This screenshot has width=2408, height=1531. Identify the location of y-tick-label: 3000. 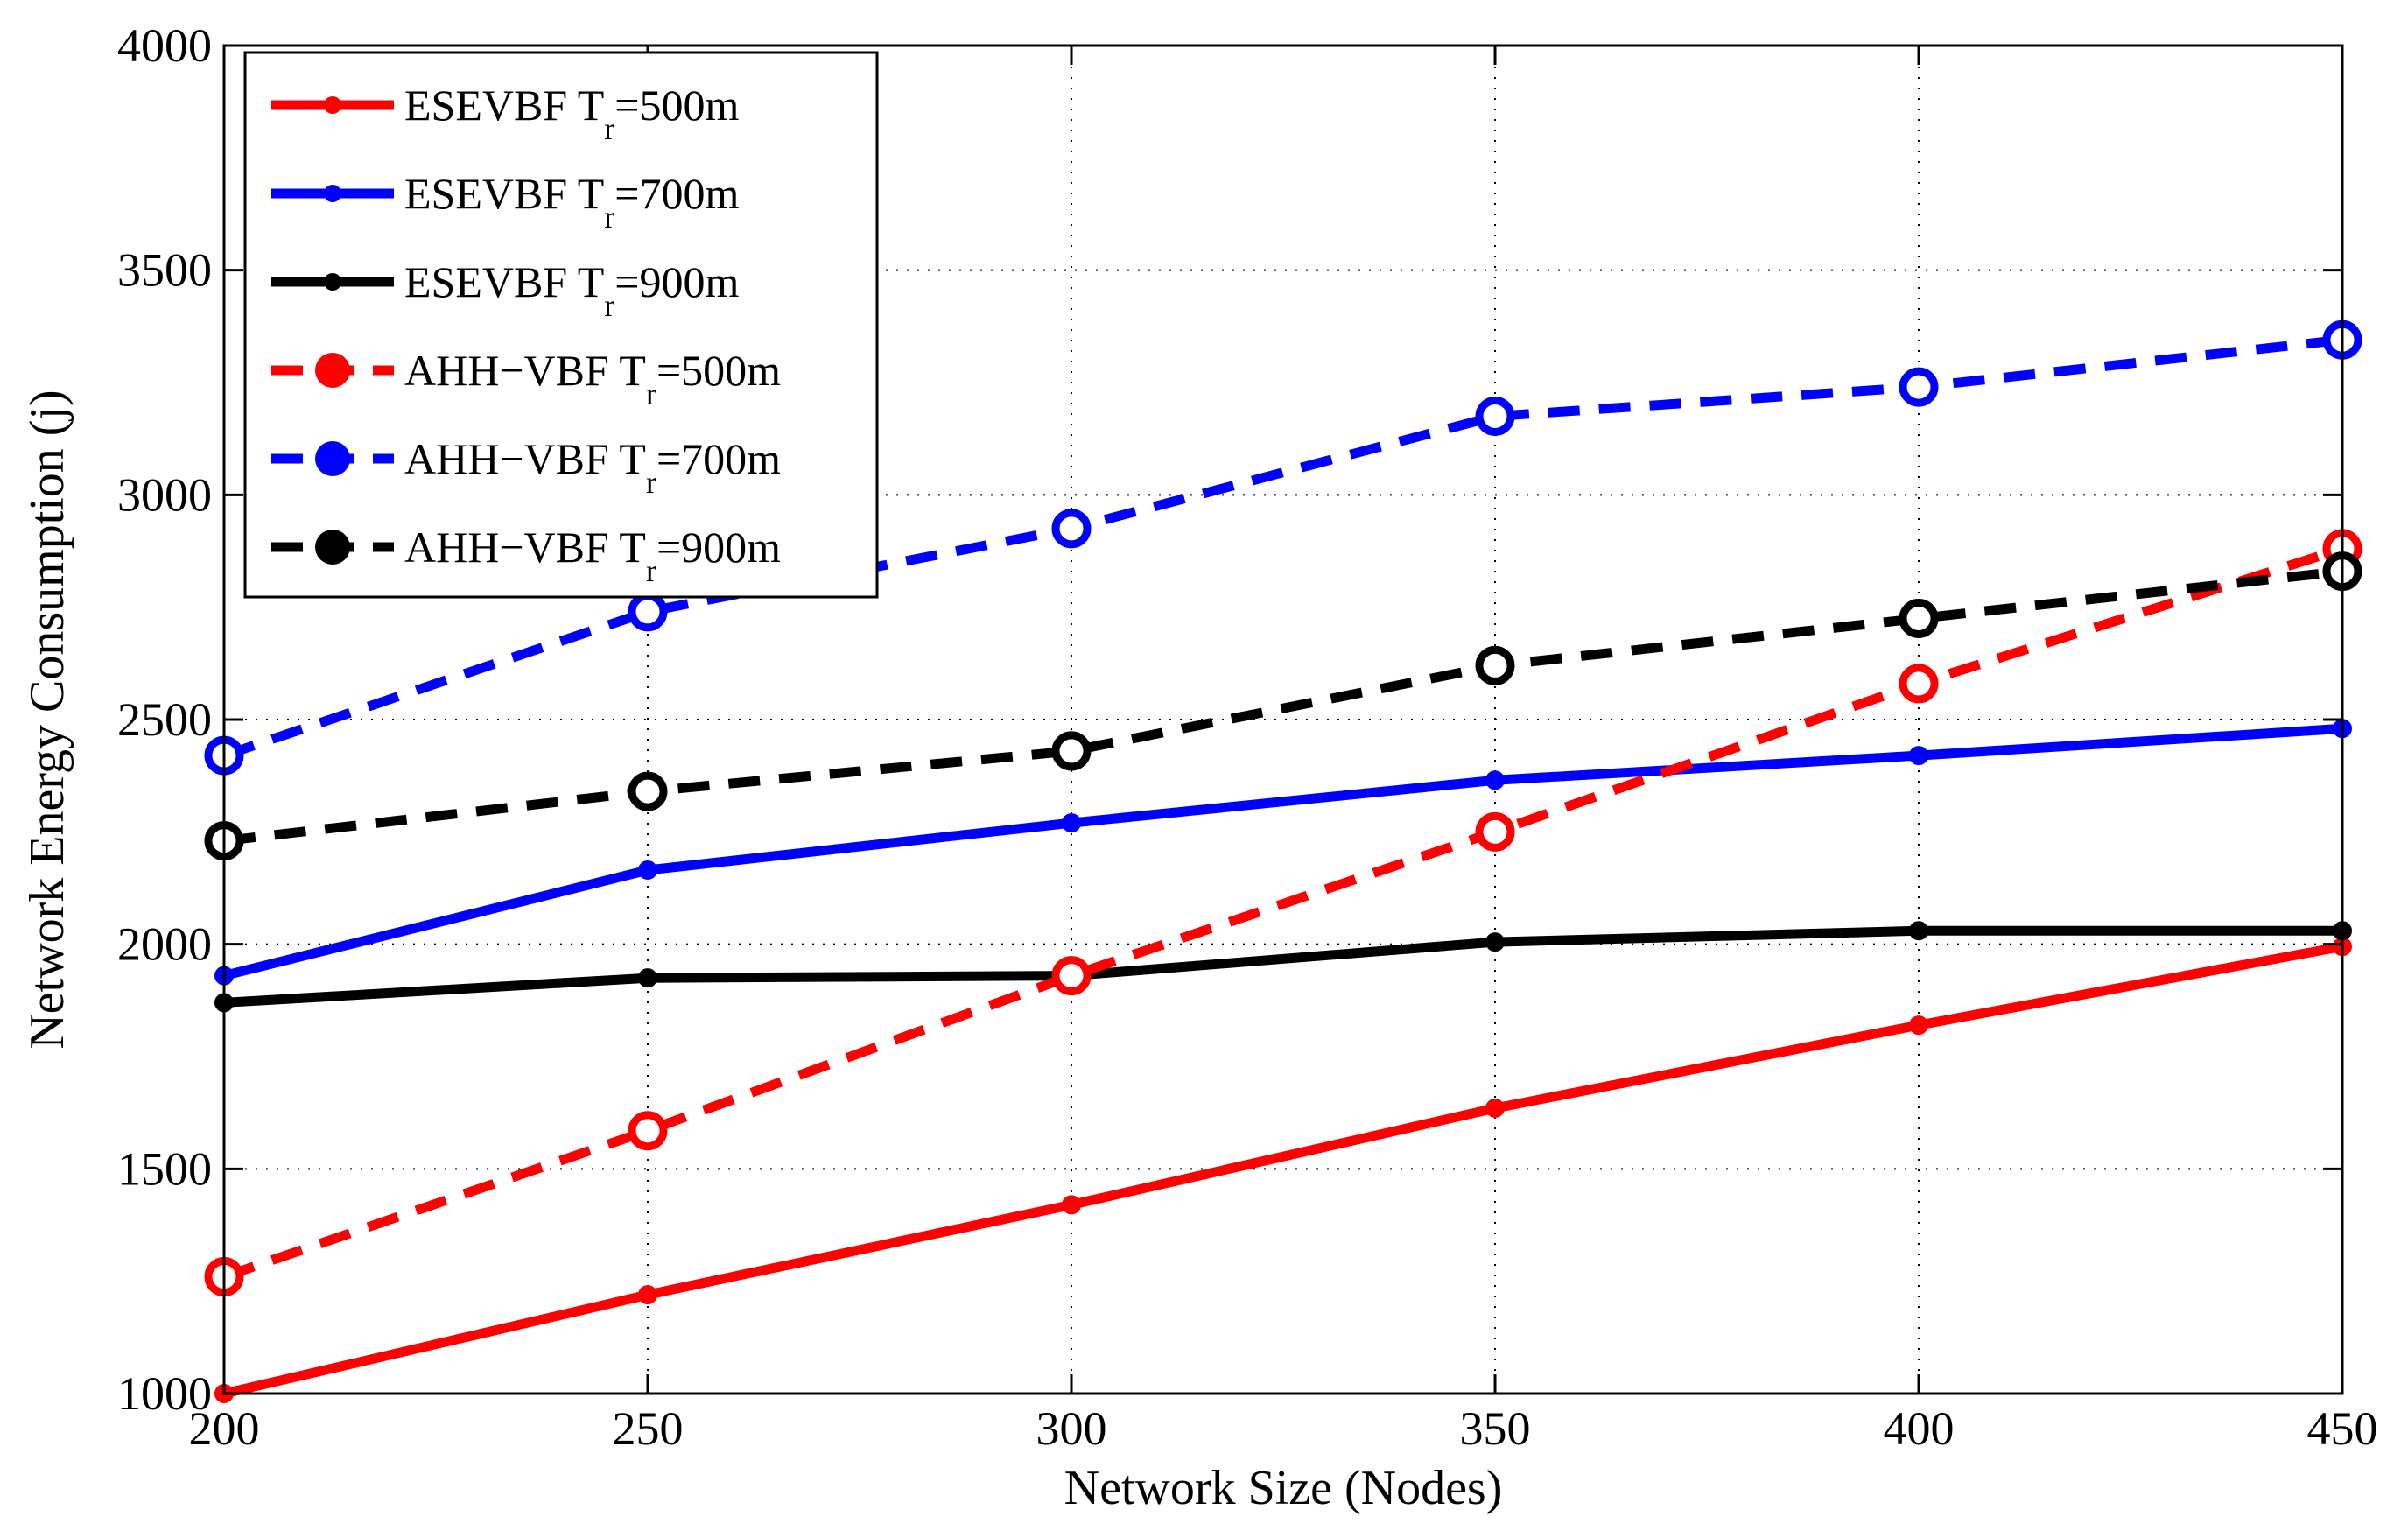
(164, 494).